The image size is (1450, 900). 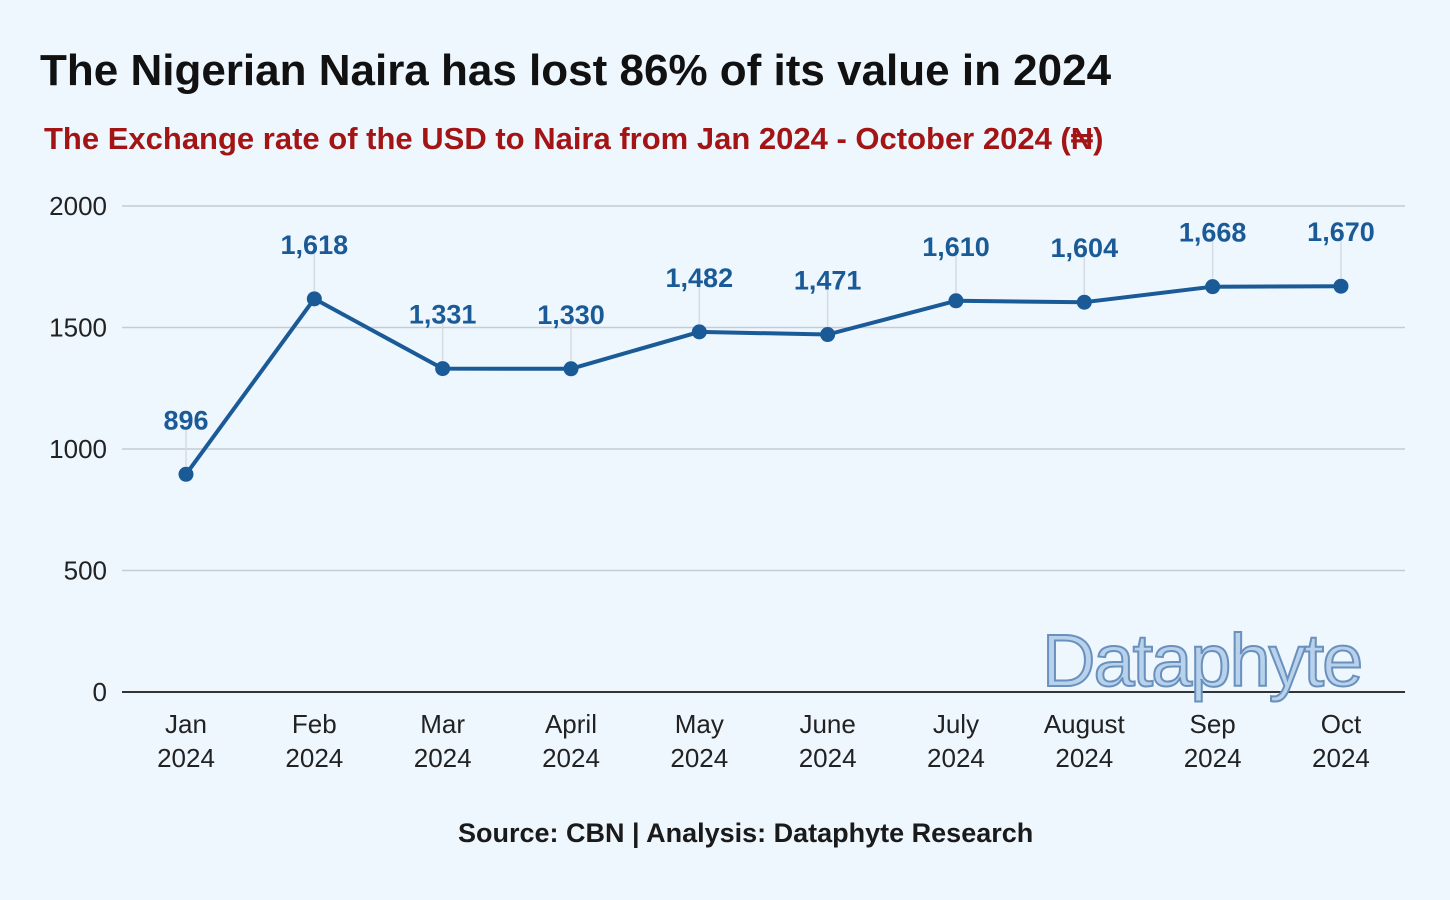 I want to click on x-tick-label: Sep, so click(x=1213, y=724).